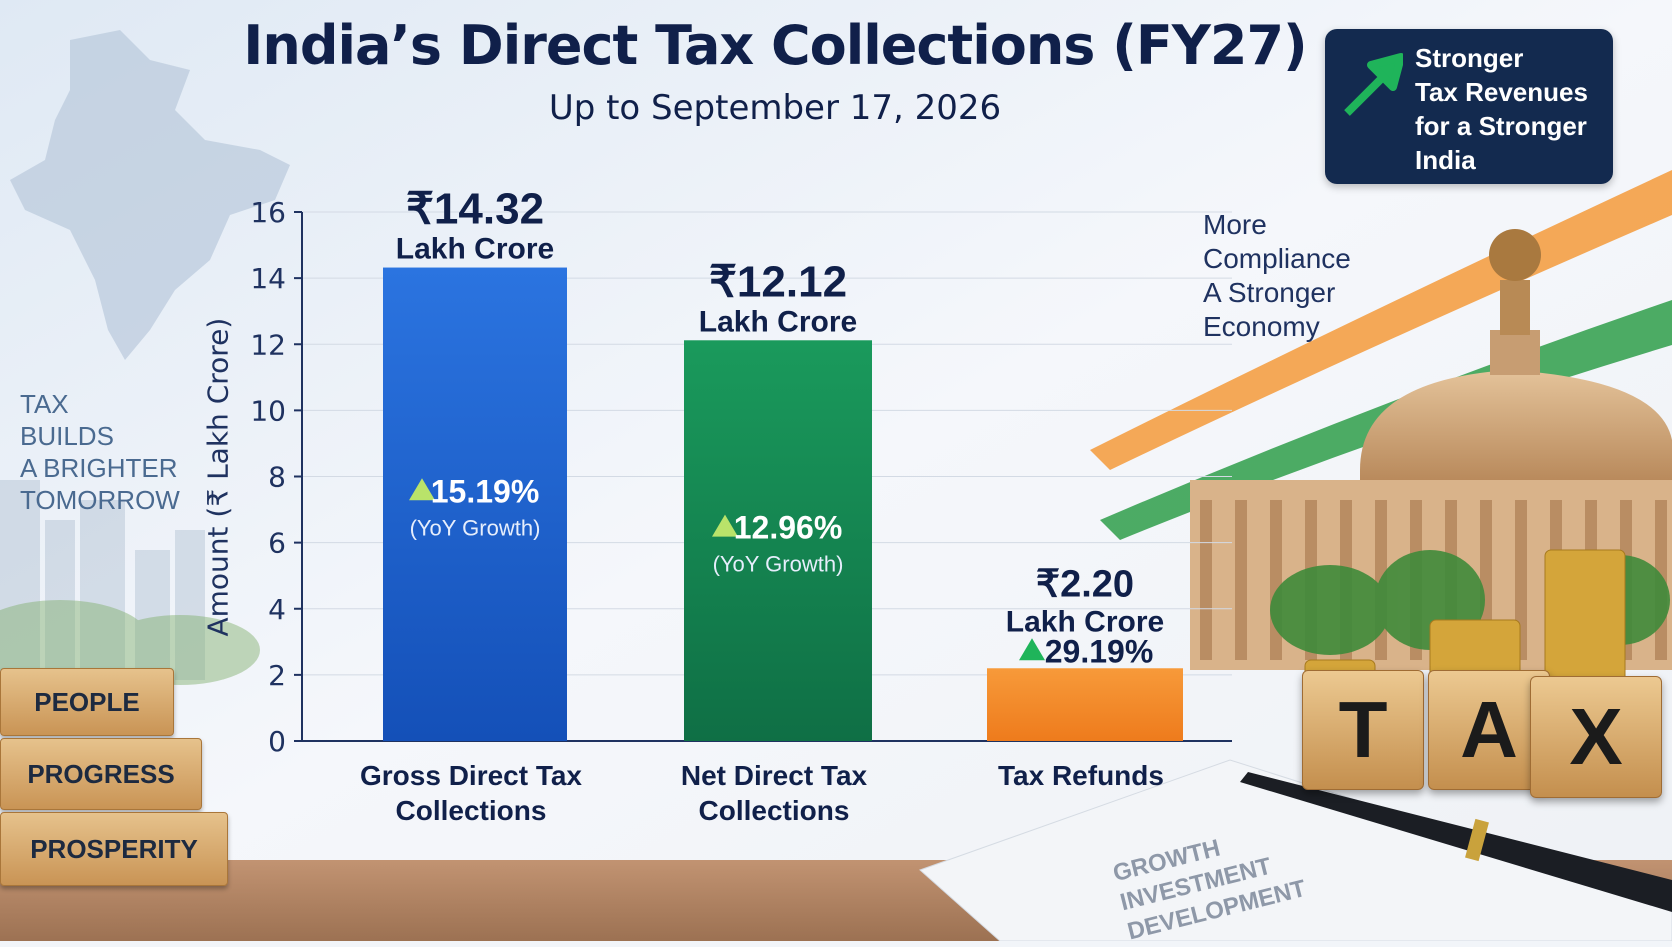 The image size is (1672, 947). What do you see at coordinates (475, 209) in the screenshot?
I see `bar-value-label: ₹14.32` at bounding box center [475, 209].